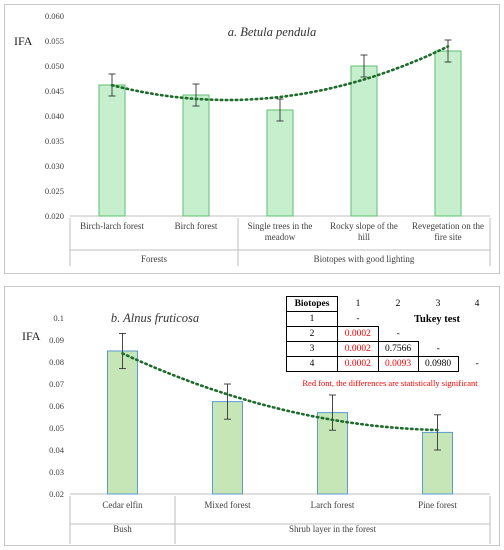  What do you see at coordinates (272, 32) in the screenshot?
I see `chart-title: a. Betula pendula` at bounding box center [272, 32].